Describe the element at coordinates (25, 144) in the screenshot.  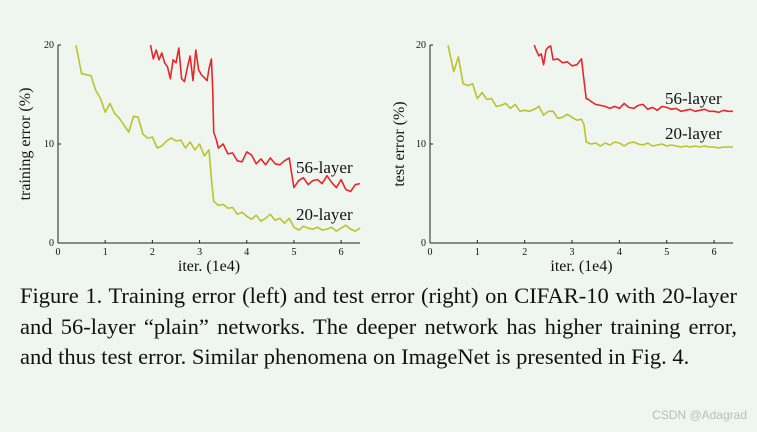
I see `y-axis-label: training error (%)` at that location.